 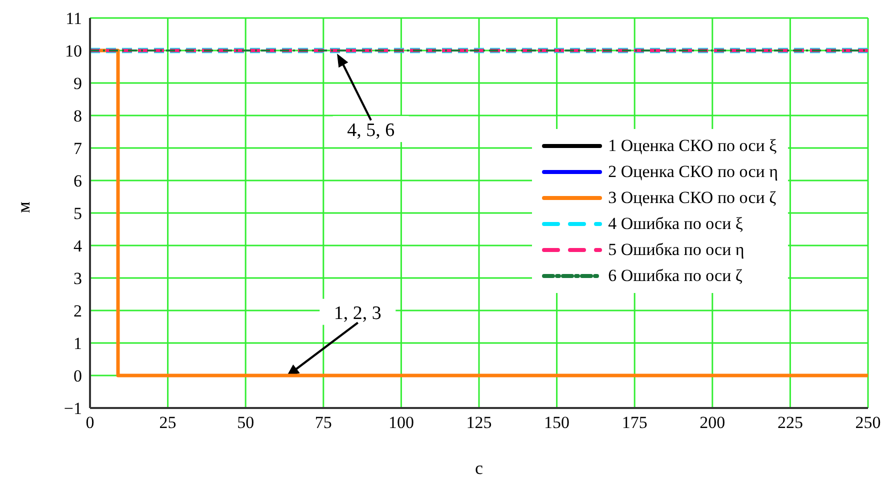 I want to click on y-tick-label: 2, so click(x=78, y=311).